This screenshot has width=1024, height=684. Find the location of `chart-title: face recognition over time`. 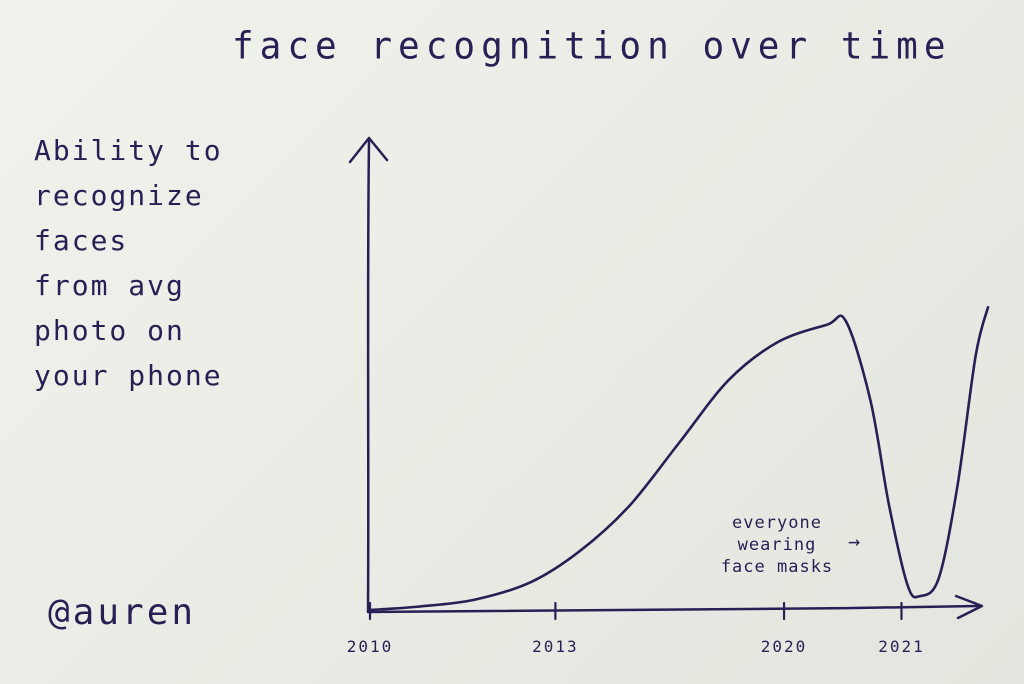

chart-title: face recognition over time is located at coordinates (592, 46).